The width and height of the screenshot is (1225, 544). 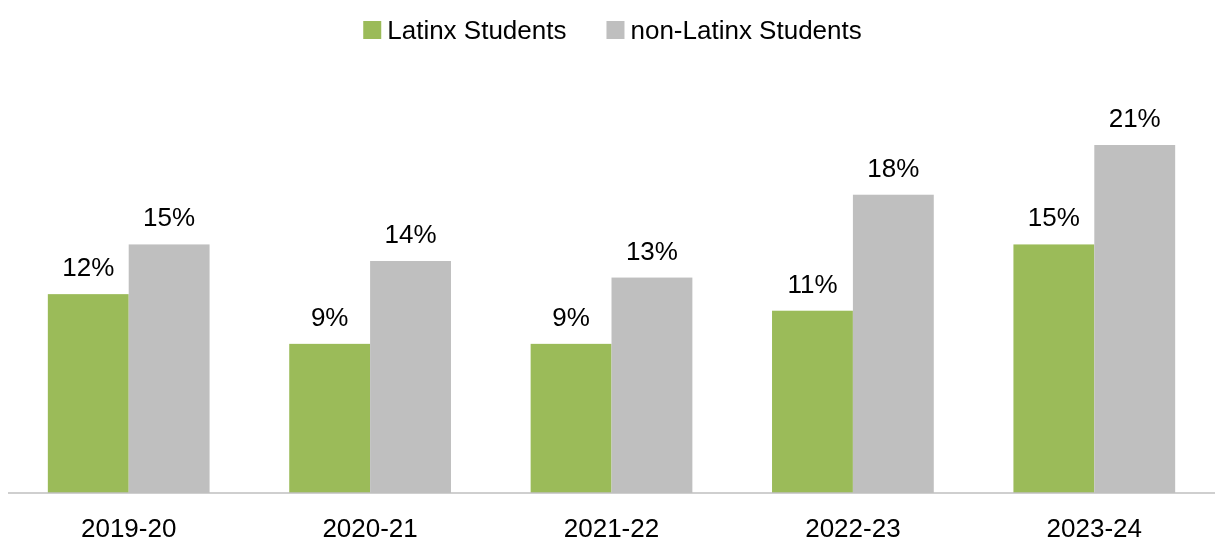 What do you see at coordinates (812, 283) in the screenshot?
I see `data-label: 11%` at bounding box center [812, 283].